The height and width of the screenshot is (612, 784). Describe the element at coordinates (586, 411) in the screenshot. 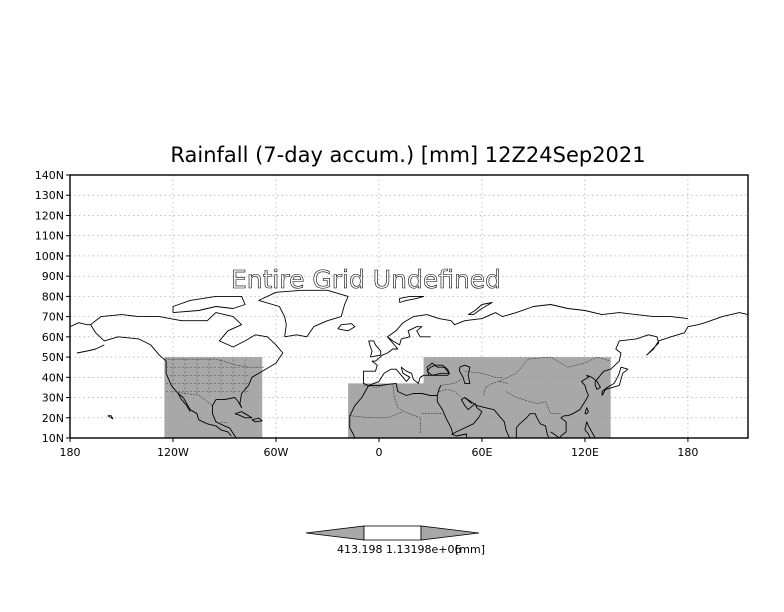

I see `coastline-taiwan-phil` at that location.